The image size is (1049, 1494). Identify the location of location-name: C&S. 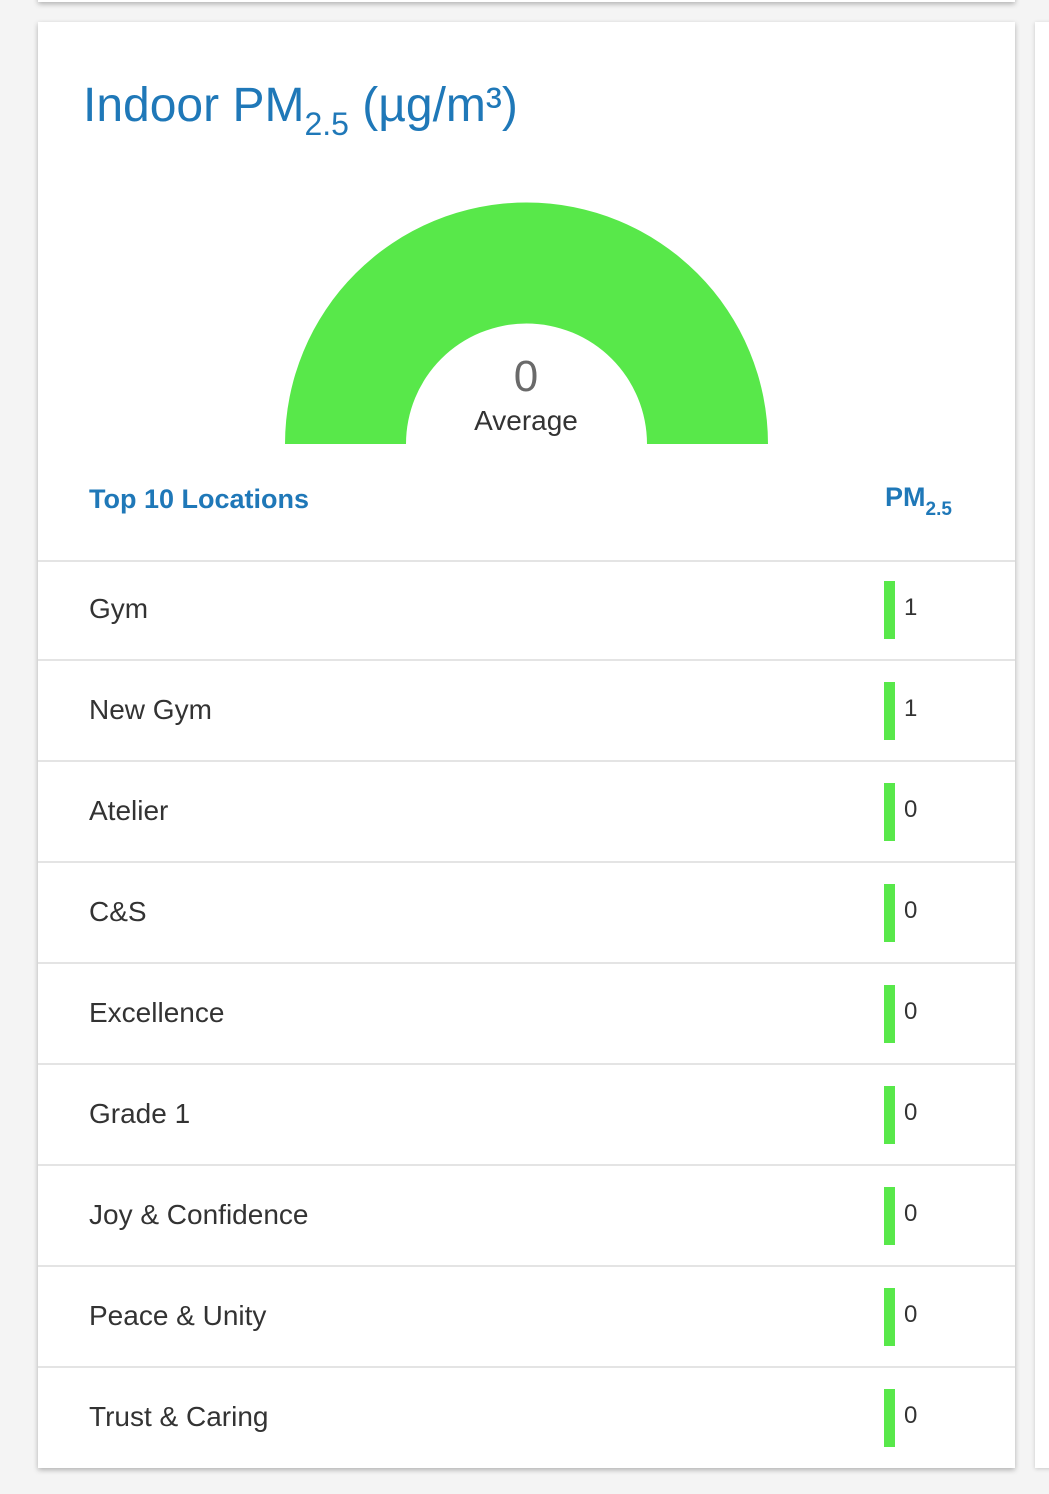
(118, 911).